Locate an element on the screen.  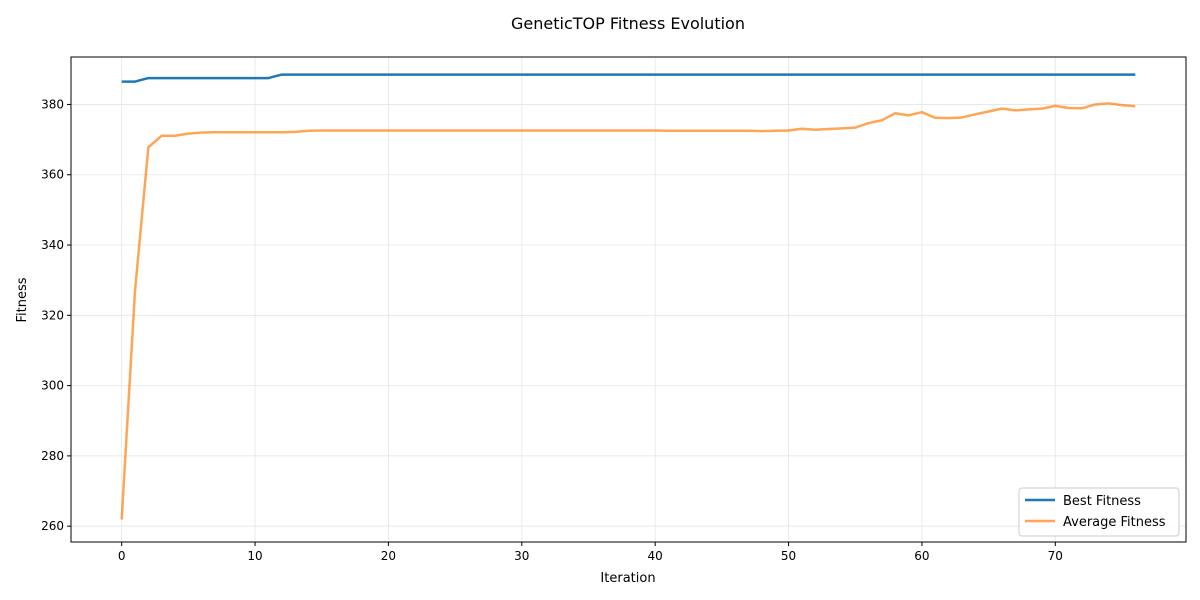
legend-box is located at coordinates (1099, 512).